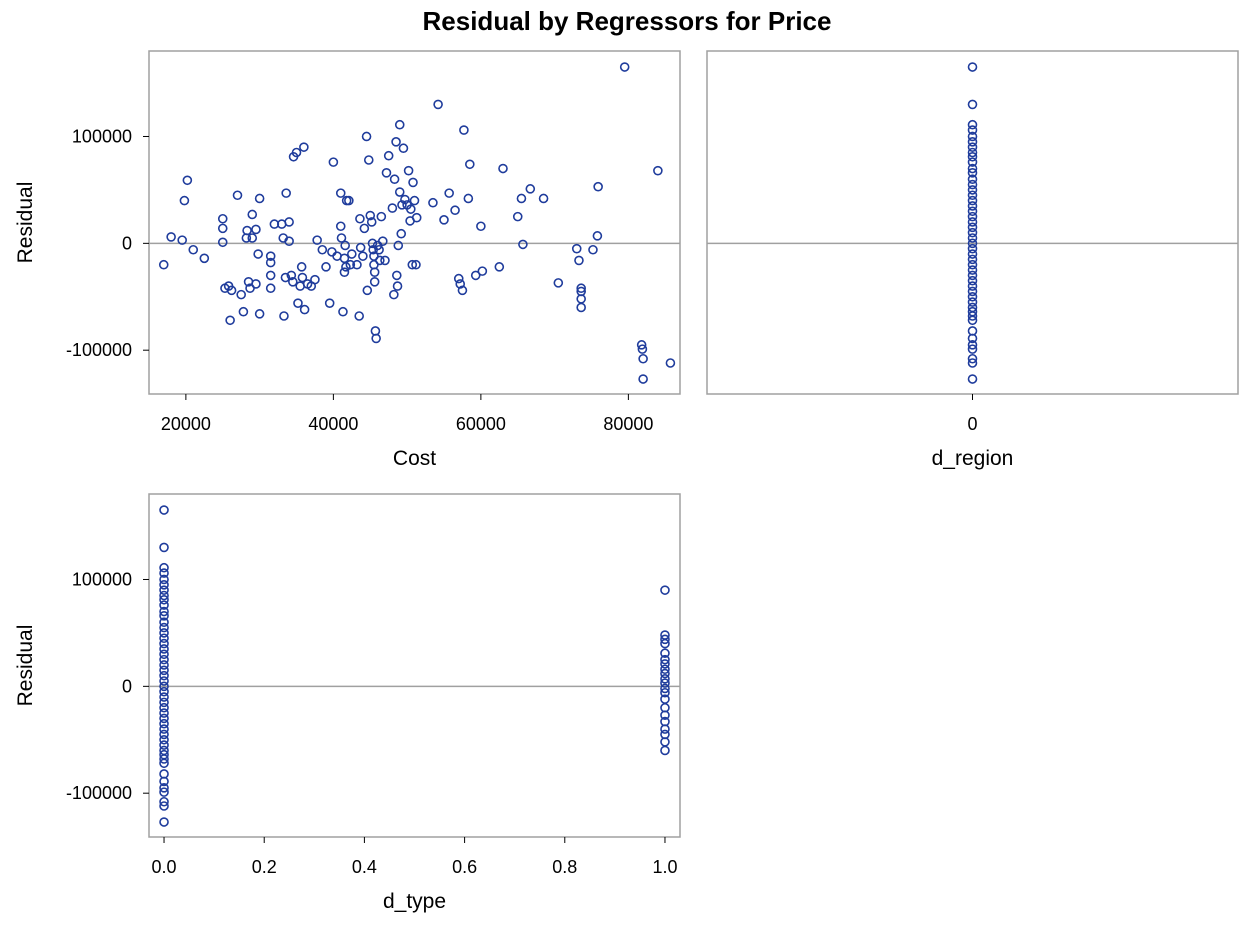  Describe the element at coordinates (102, 136) in the screenshot. I see `y-tick-label: 100000` at that location.